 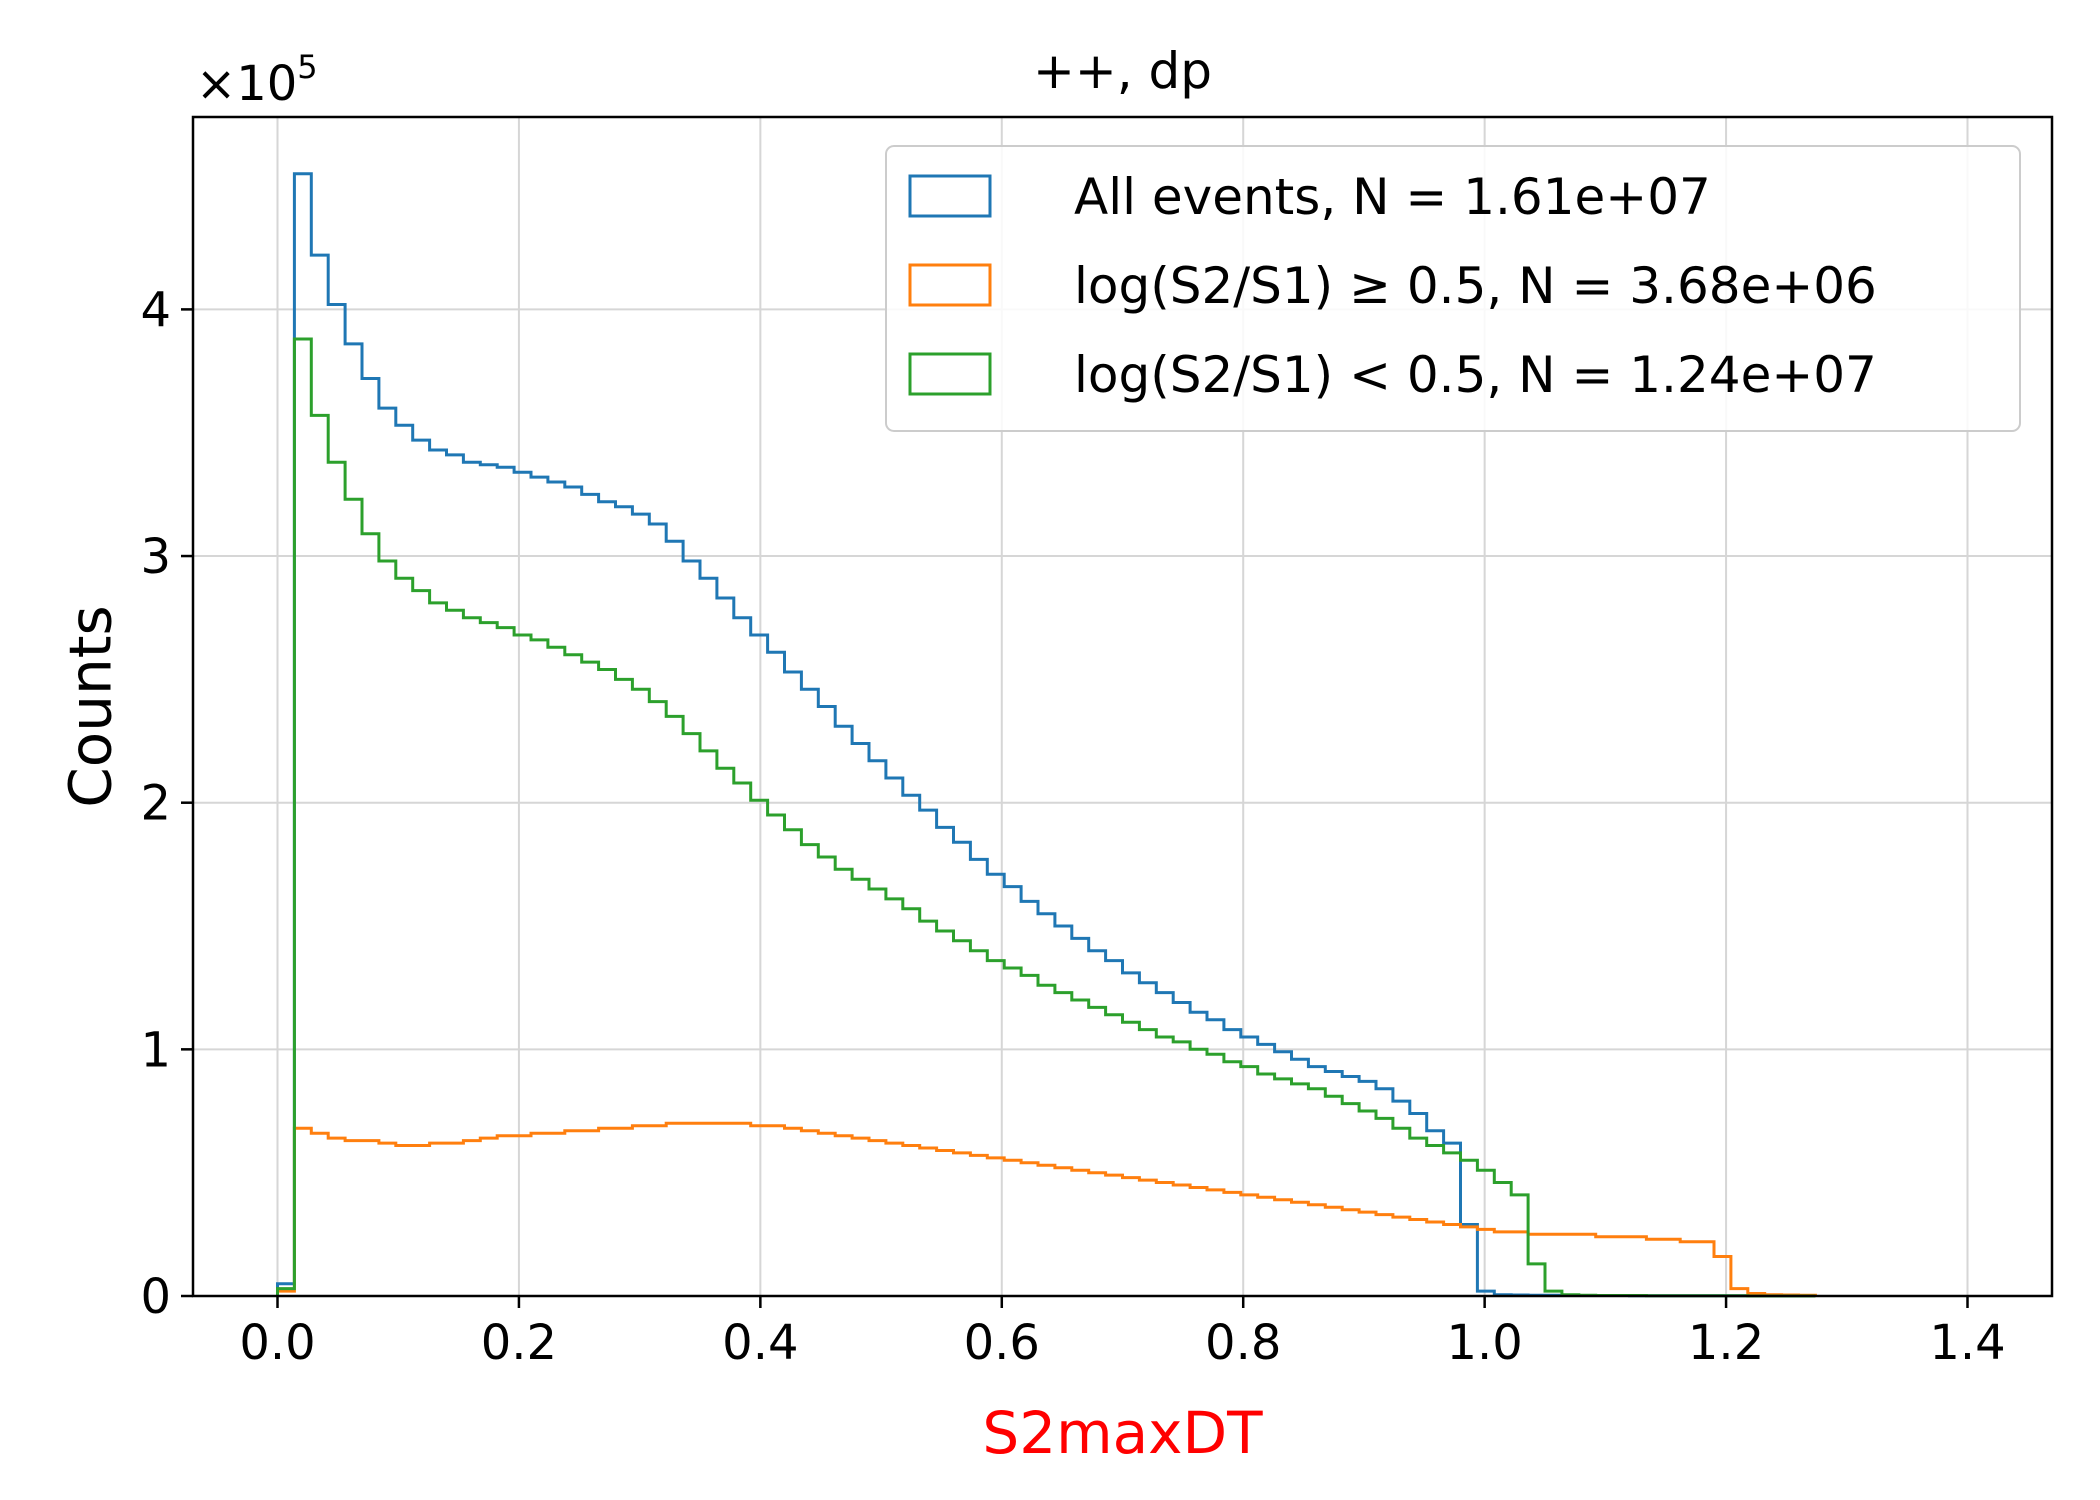 What do you see at coordinates (519, 1343) in the screenshot?
I see `x-tick-label: 0.2` at bounding box center [519, 1343].